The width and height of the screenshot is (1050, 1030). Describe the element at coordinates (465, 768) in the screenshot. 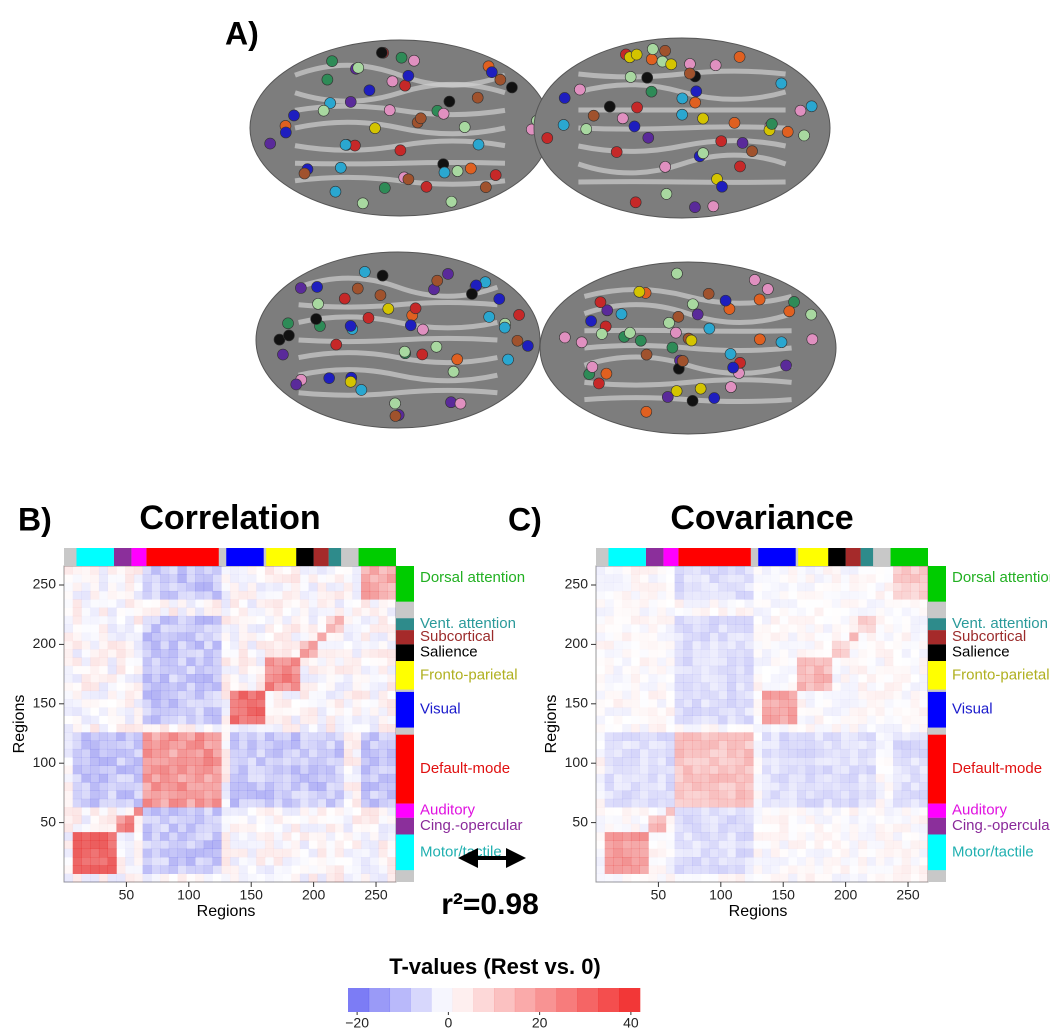

I see `network-label: Default-mode` at that location.